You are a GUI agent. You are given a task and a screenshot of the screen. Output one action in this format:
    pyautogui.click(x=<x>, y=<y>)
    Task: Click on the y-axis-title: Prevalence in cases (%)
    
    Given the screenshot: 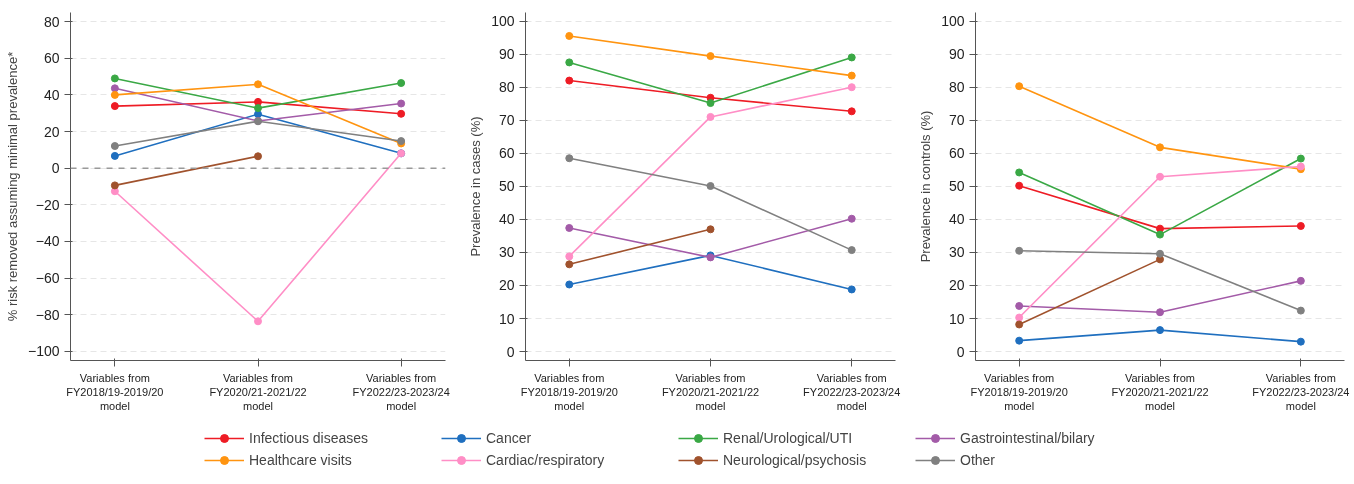 What is the action you would take?
    pyautogui.click(x=476, y=186)
    